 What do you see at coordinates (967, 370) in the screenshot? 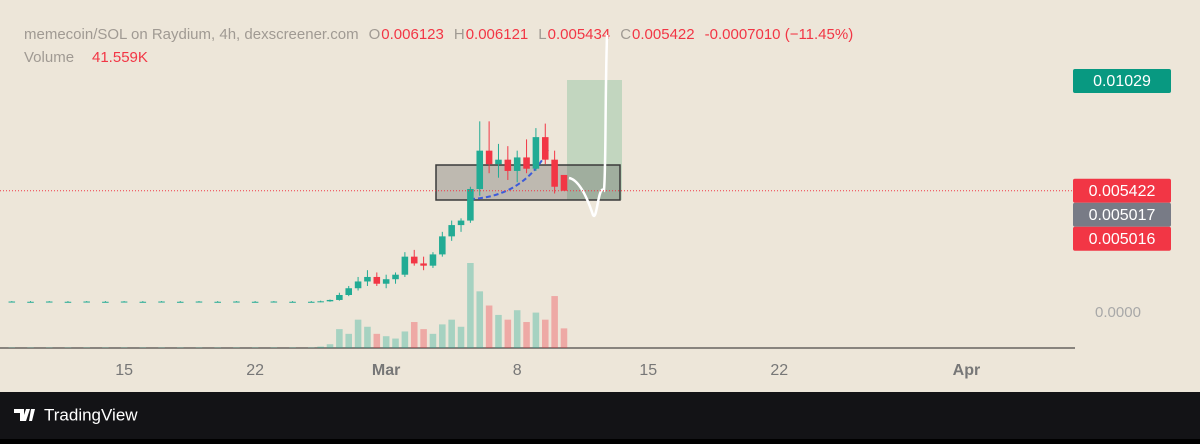
I see `x-tick-label: Apr` at bounding box center [967, 370].